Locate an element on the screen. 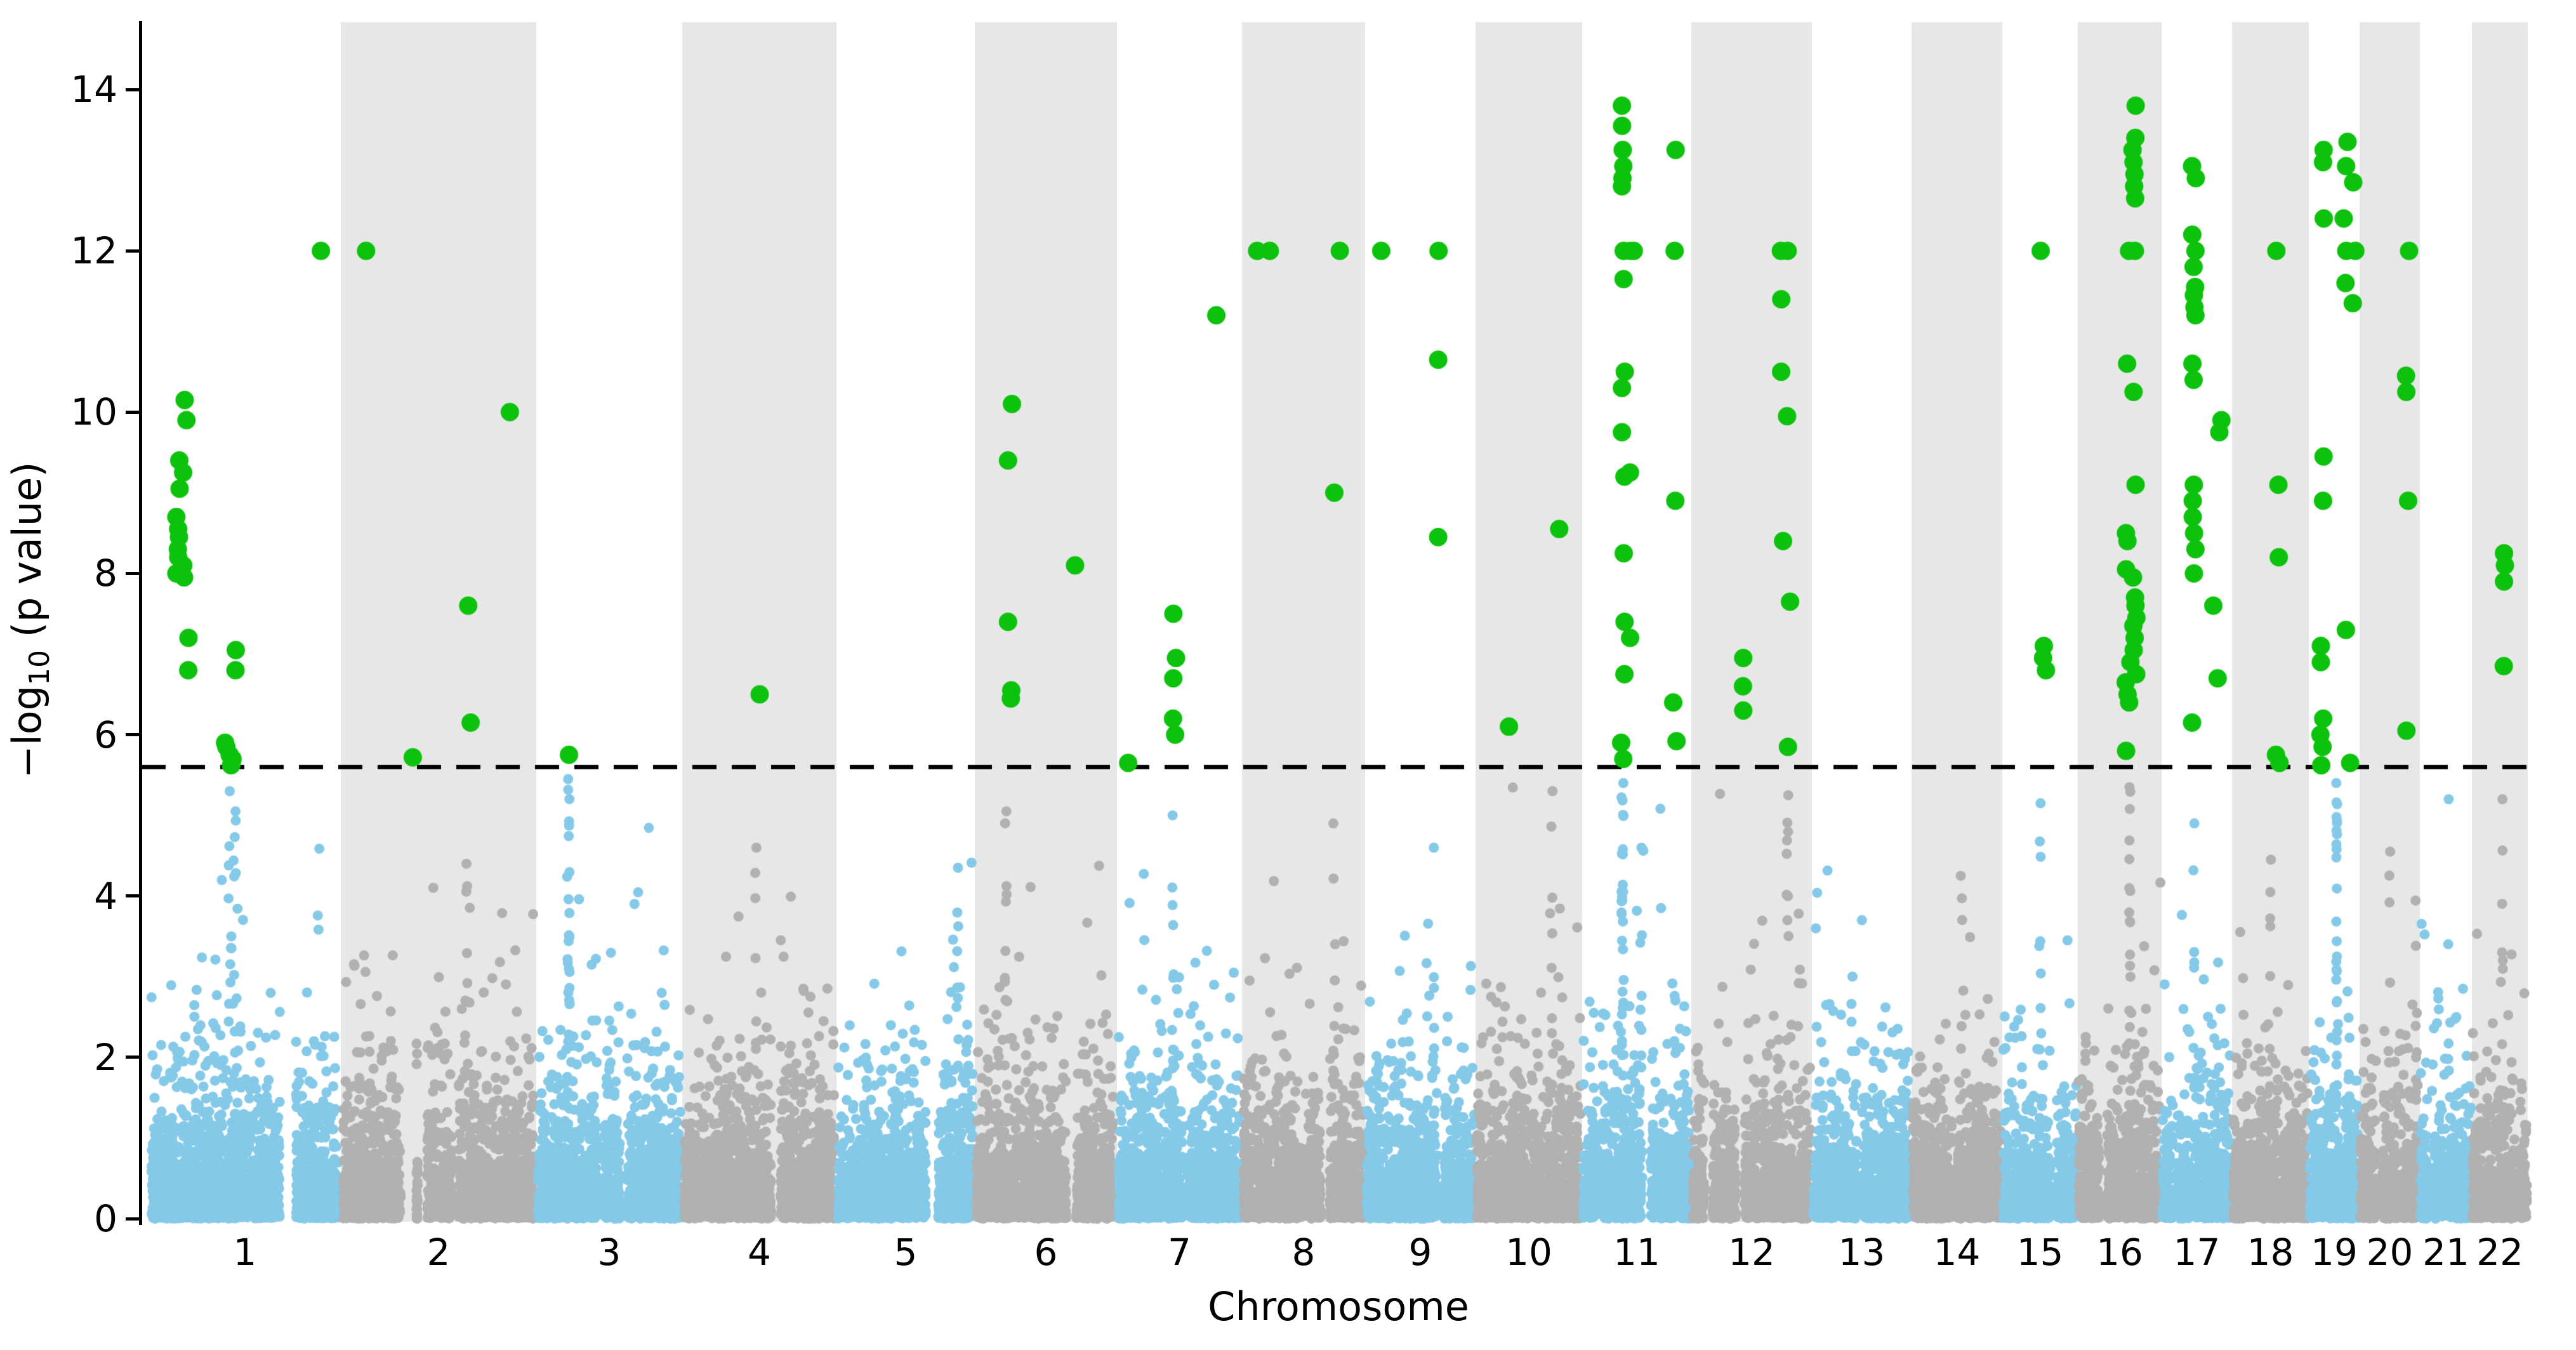  x-tick-label-8: 8 is located at coordinates (1303, 1252).